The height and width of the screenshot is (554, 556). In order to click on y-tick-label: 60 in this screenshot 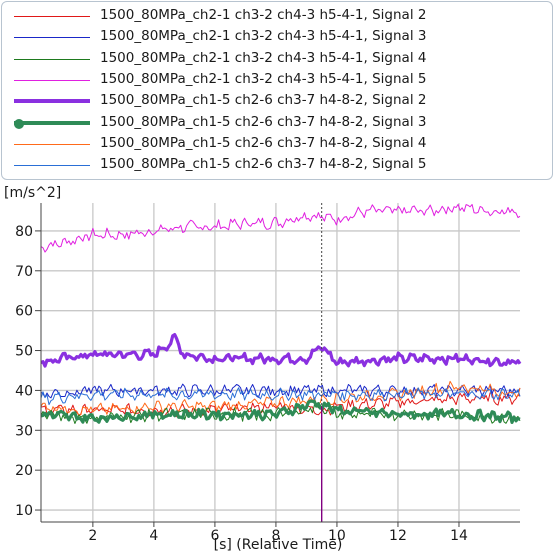, I will do `click(24, 312)`.